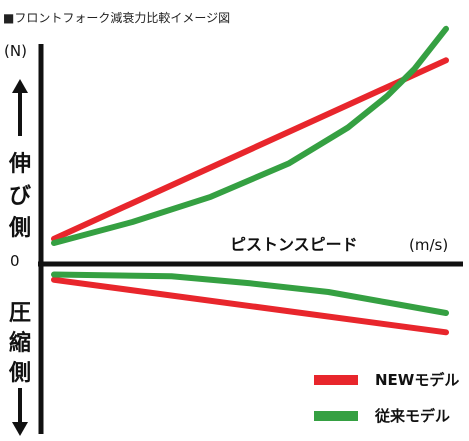 Image resolution: width=469 pixels, height=441 pixels. I want to click on legend-old-model-swatch, so click(336, 416).